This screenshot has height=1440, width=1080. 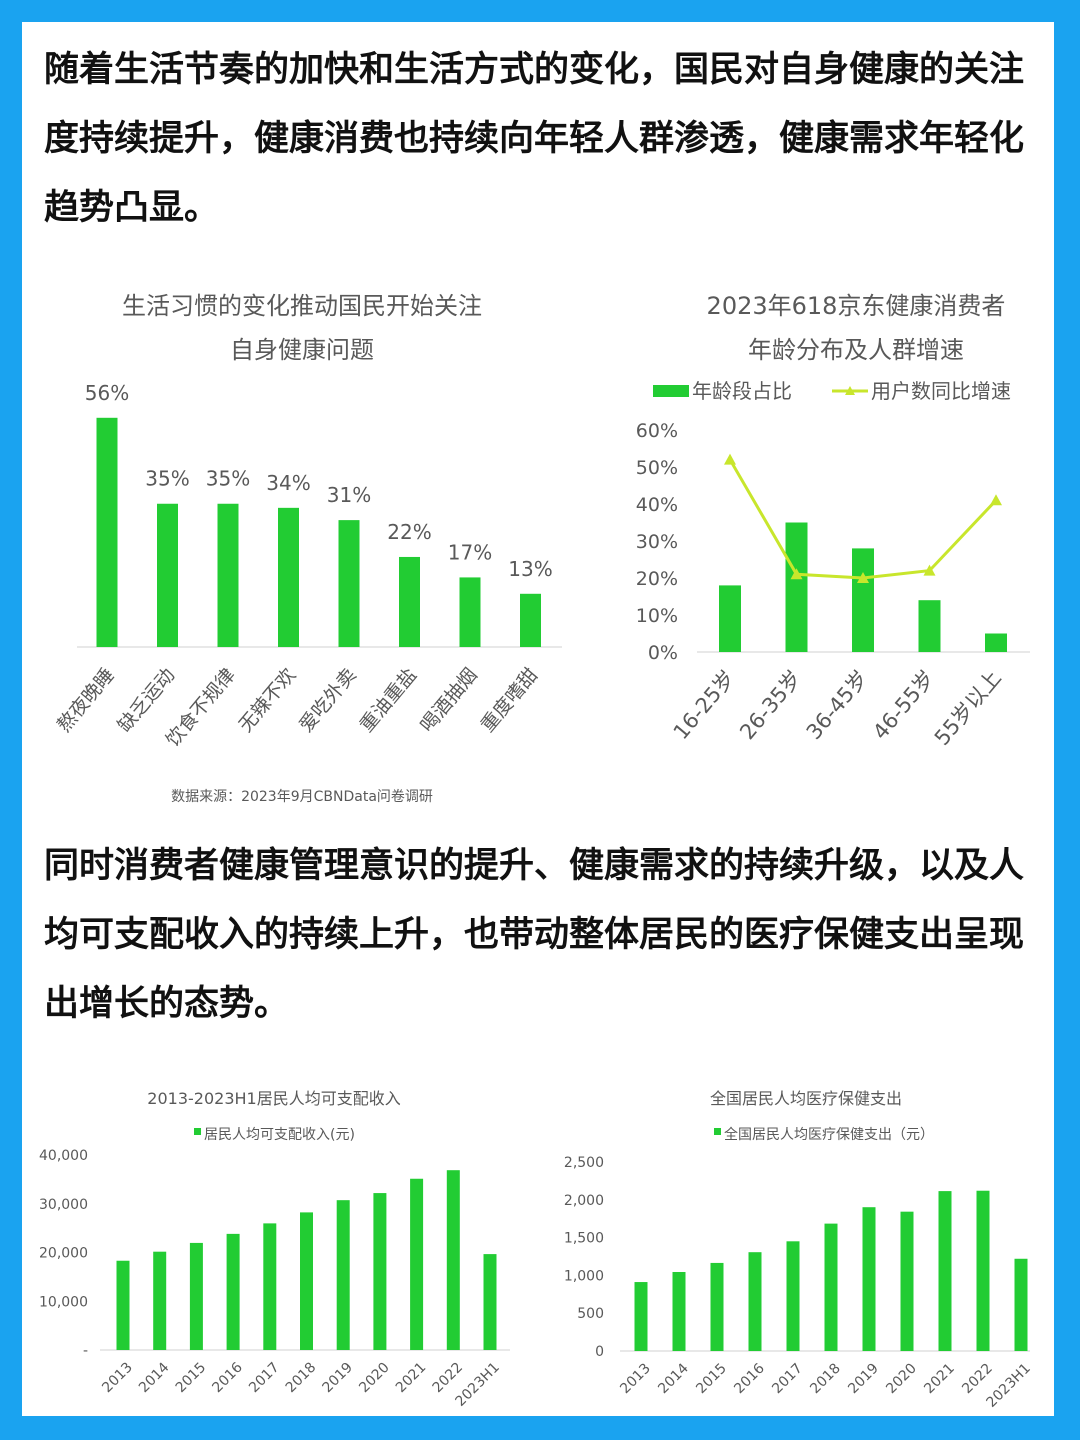 What do you see at coordinates (147, 700) in the screenshot?
I see `chart1-category-label-1: 缺乏运动` at bounding box center [147, 700].